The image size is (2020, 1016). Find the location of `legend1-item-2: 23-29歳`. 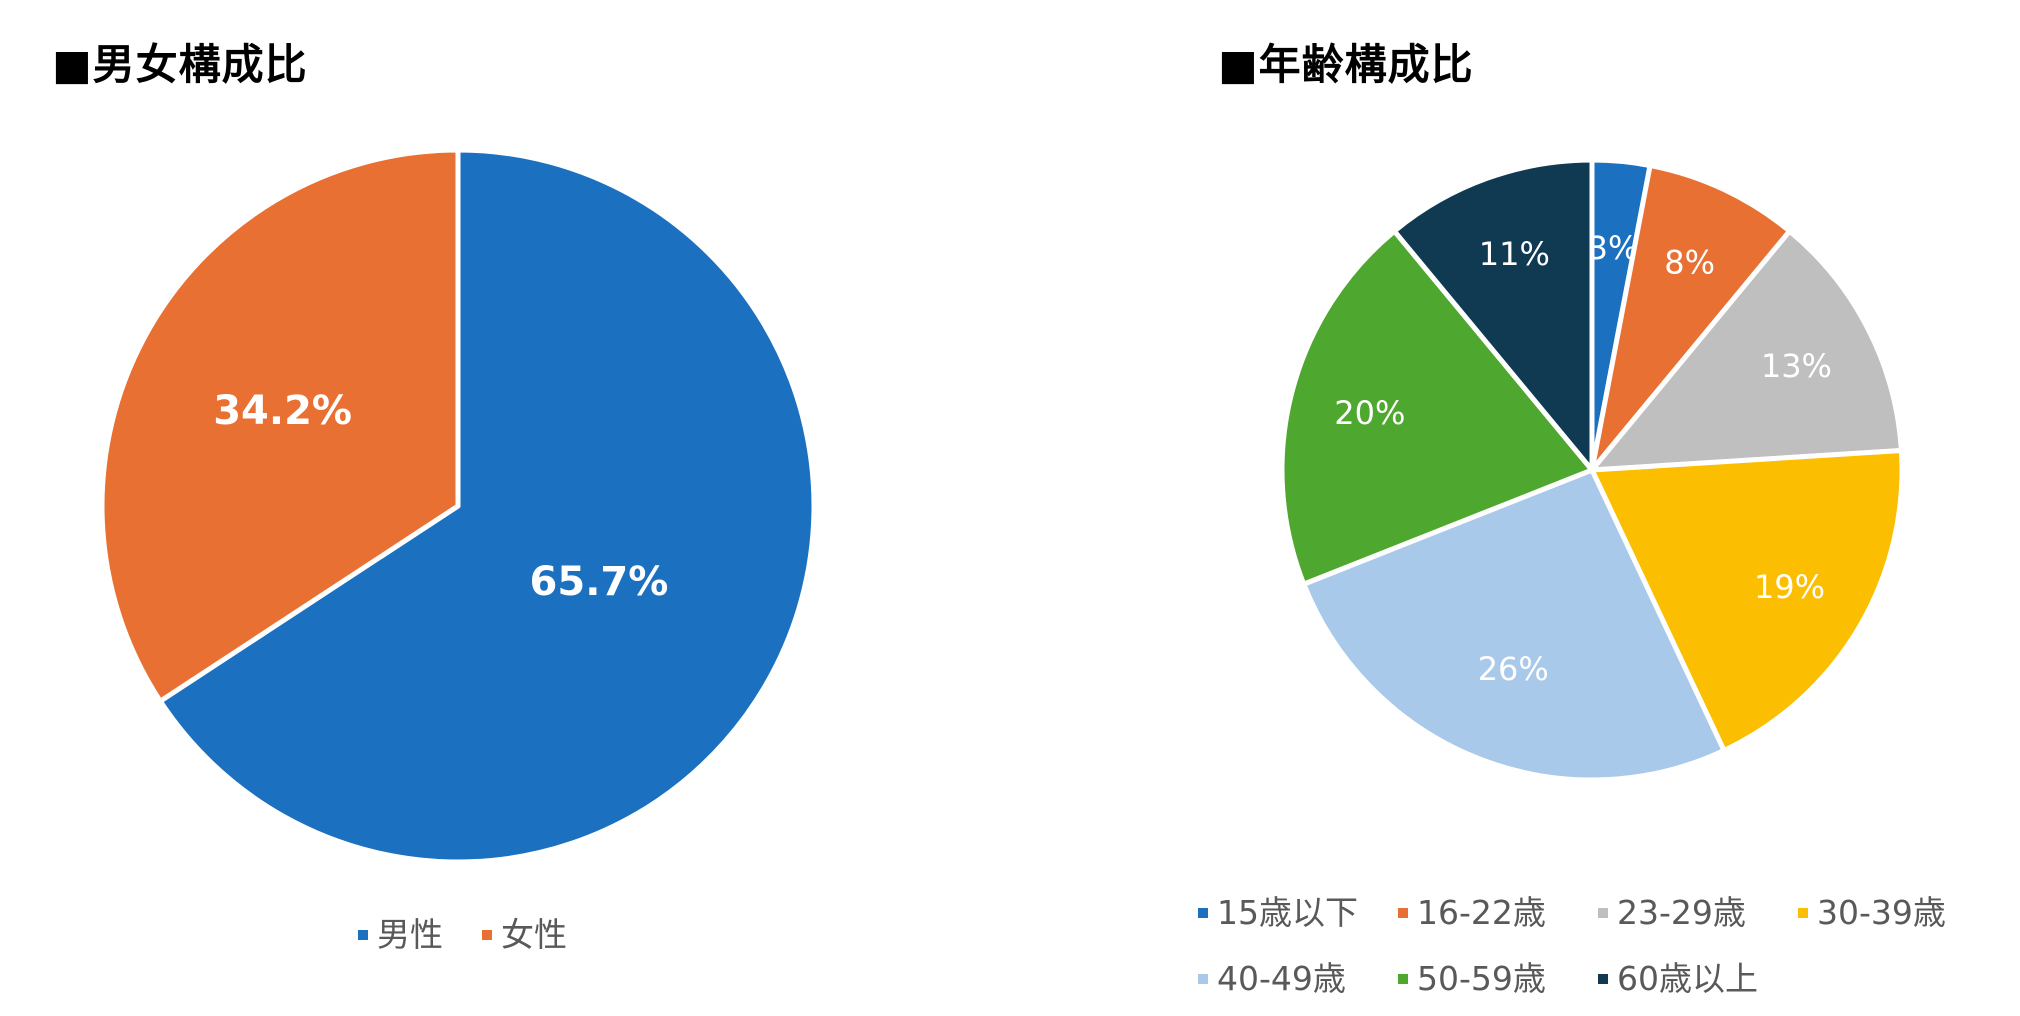

legend1-item-2: 23-29歳 is located at coordinates (1672, 912).